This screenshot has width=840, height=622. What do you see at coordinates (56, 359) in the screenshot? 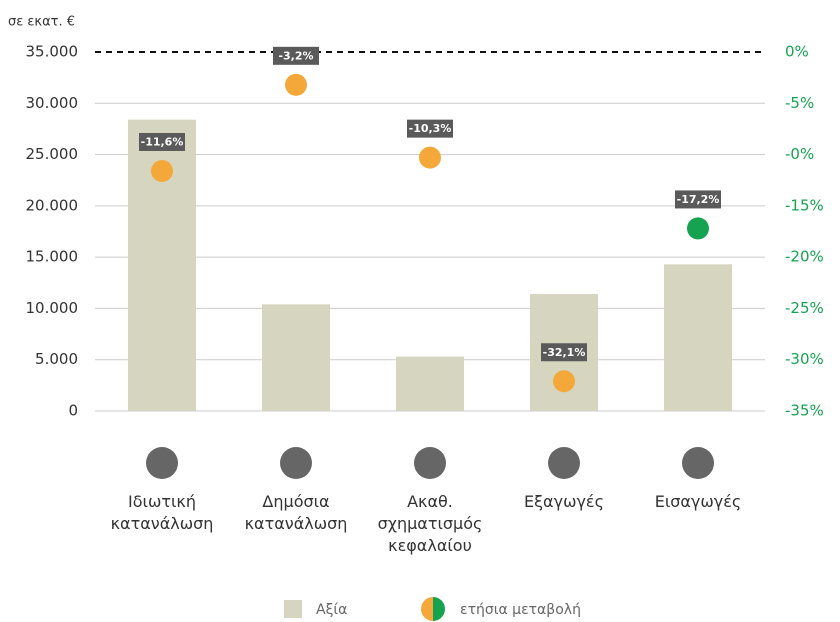
I see `y-tick-label: 5.000` at bounding box center [56, 359].